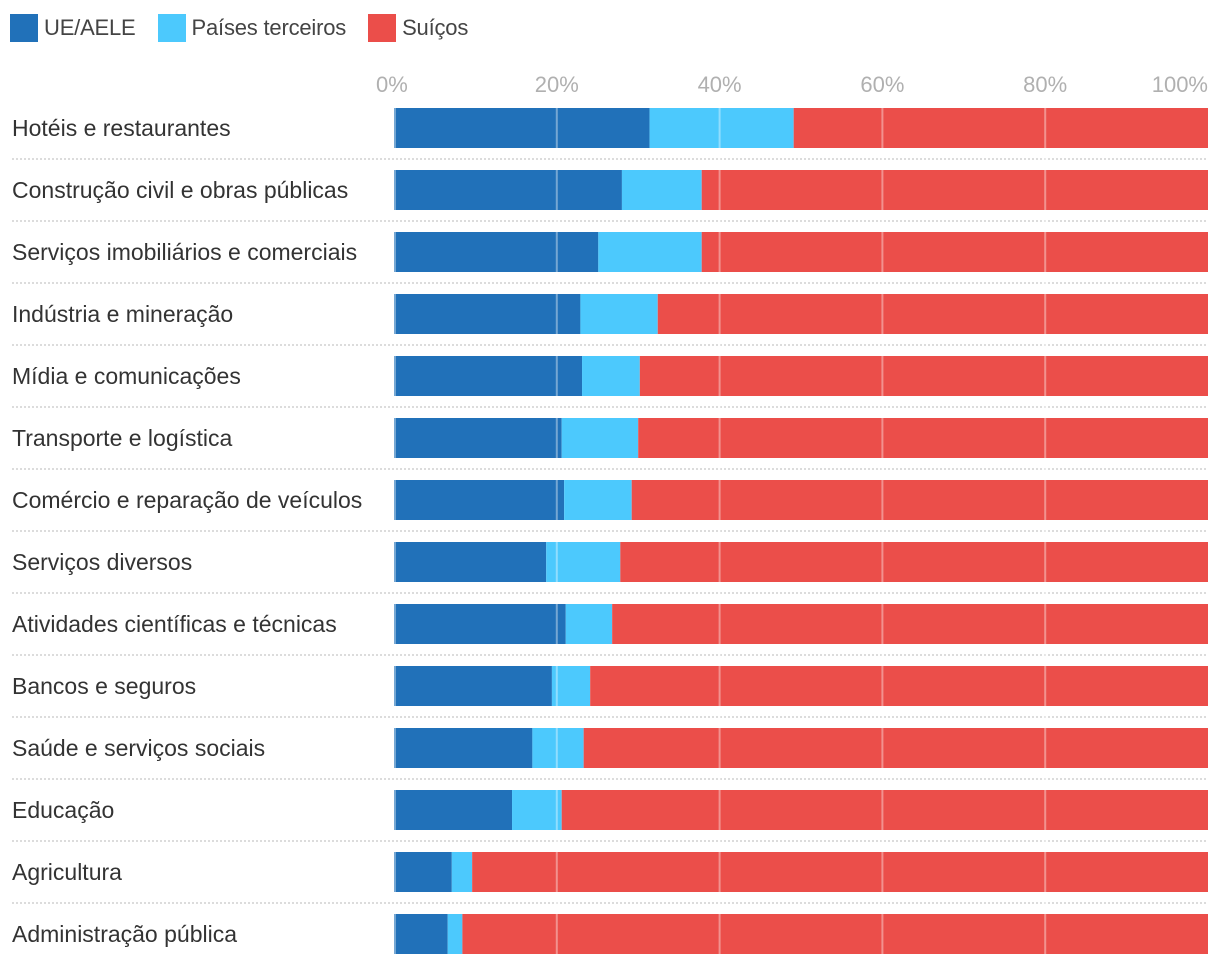 The image size is (1220, 964). I want to click on bar-segment-paises-terceiros-hoteis-e-restaurantes, so click(721, 128).